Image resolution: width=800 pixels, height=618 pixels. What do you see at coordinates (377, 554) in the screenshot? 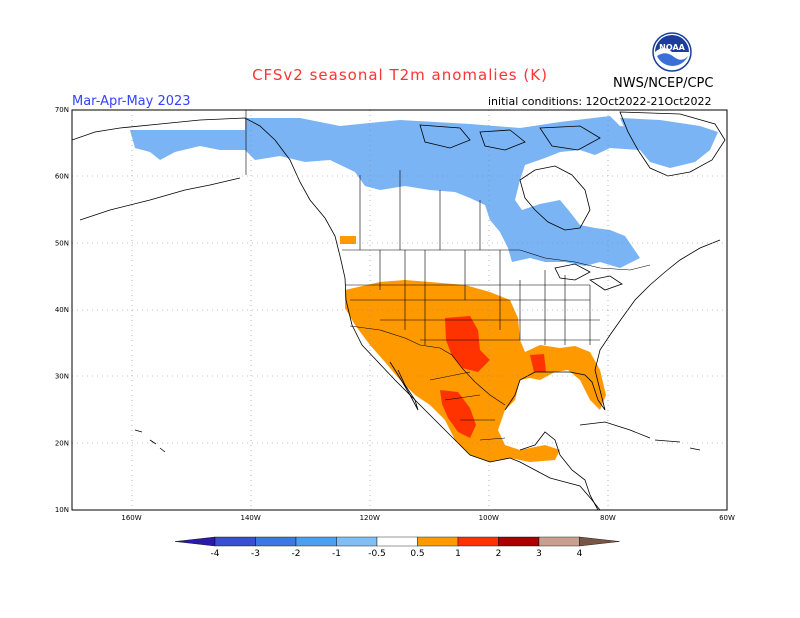
I see `colorbar-label: -0.5` at bounding box center [377, 554].